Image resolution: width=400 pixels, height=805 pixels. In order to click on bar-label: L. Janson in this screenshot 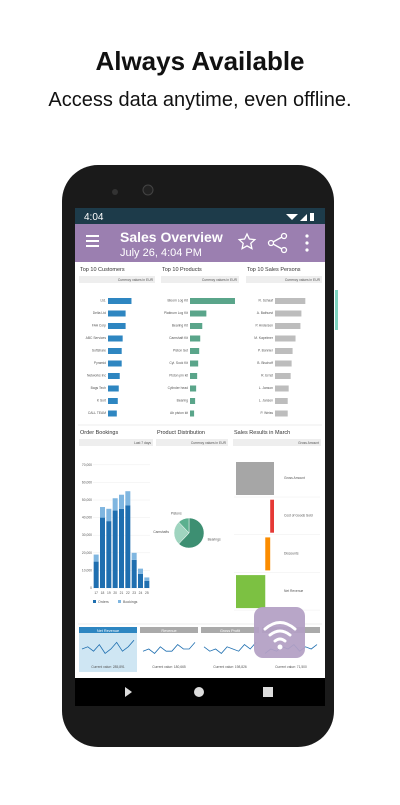, I will do `click(266, 388)`.